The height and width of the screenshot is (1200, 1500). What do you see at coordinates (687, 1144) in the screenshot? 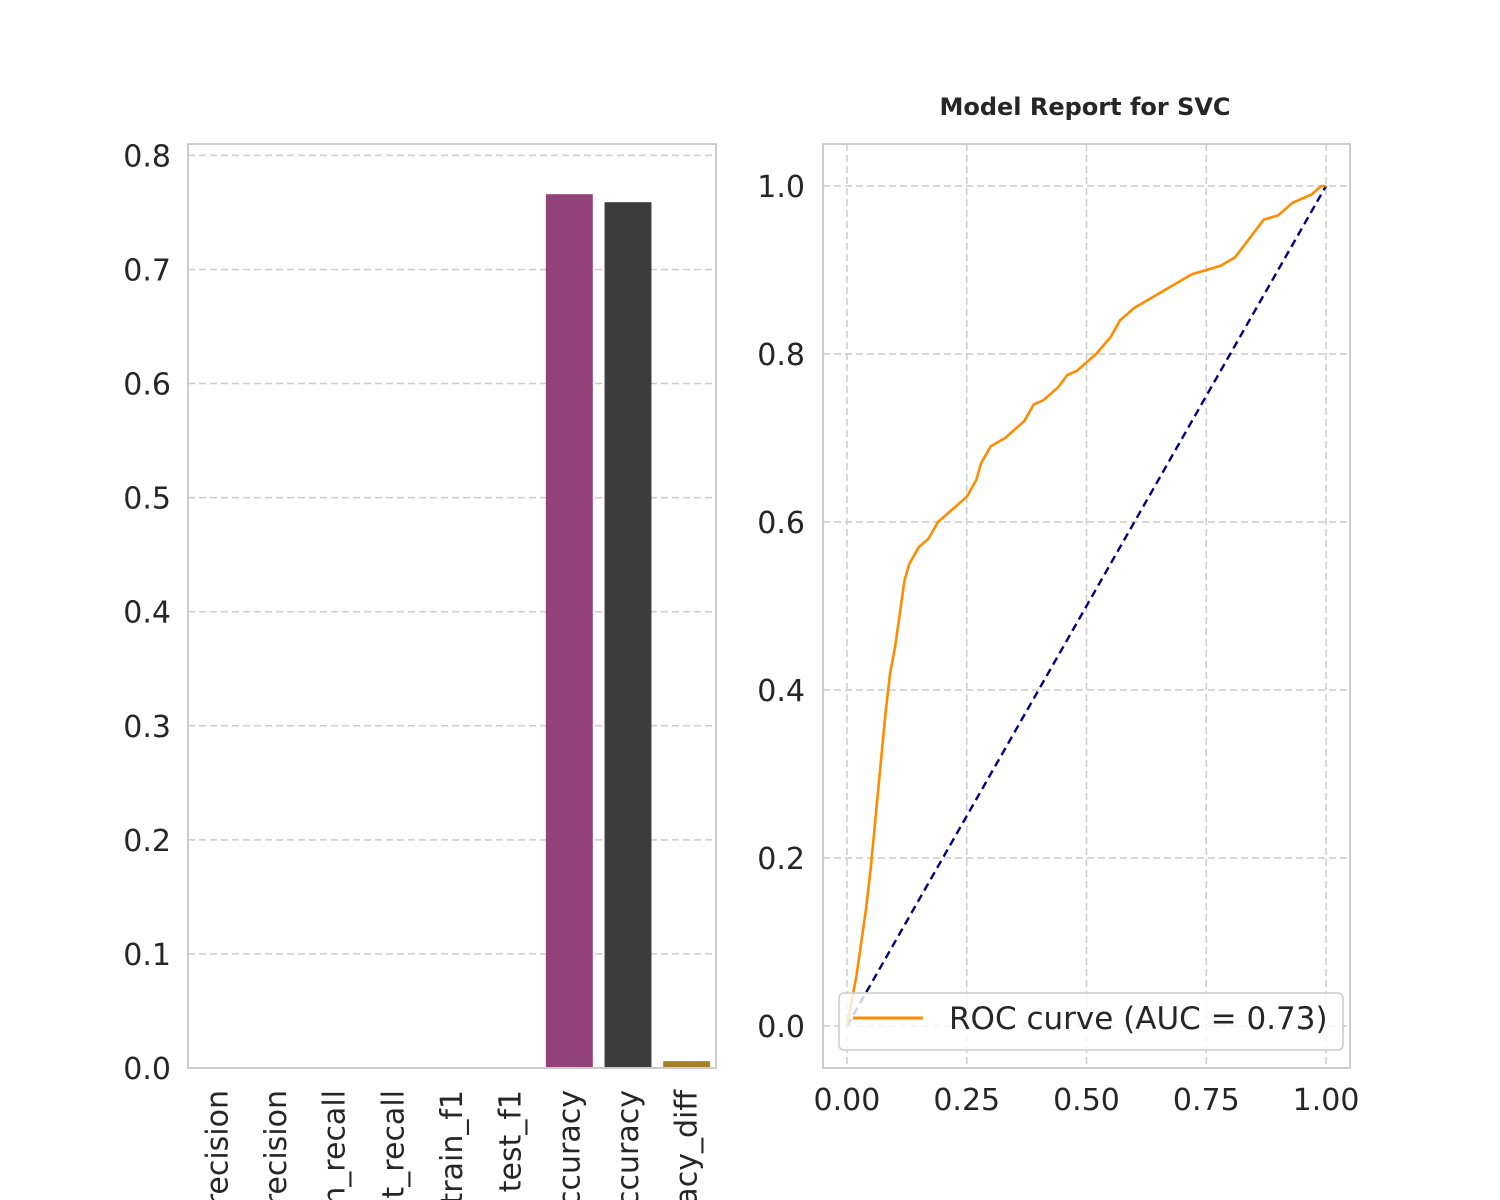
I see `bar-x-tick-label: acy_diff` at bounding box center [687, 1144].